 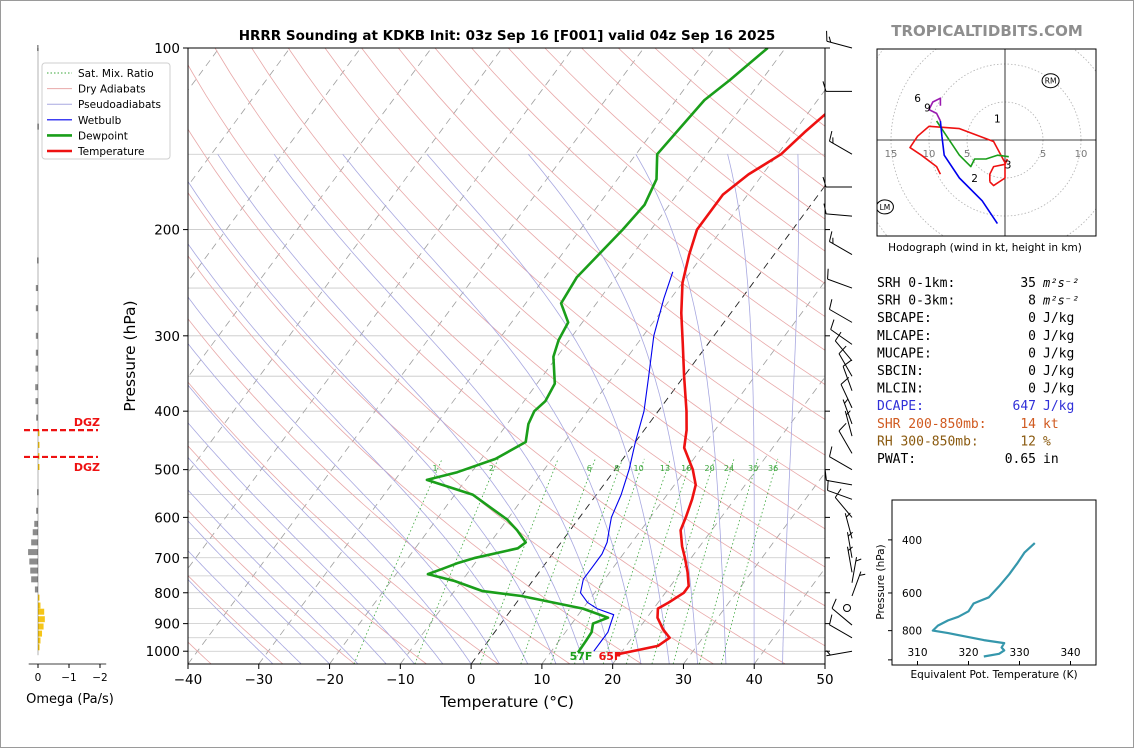 I want to click on y-tick-label: 100, so click(x=167, y=49).